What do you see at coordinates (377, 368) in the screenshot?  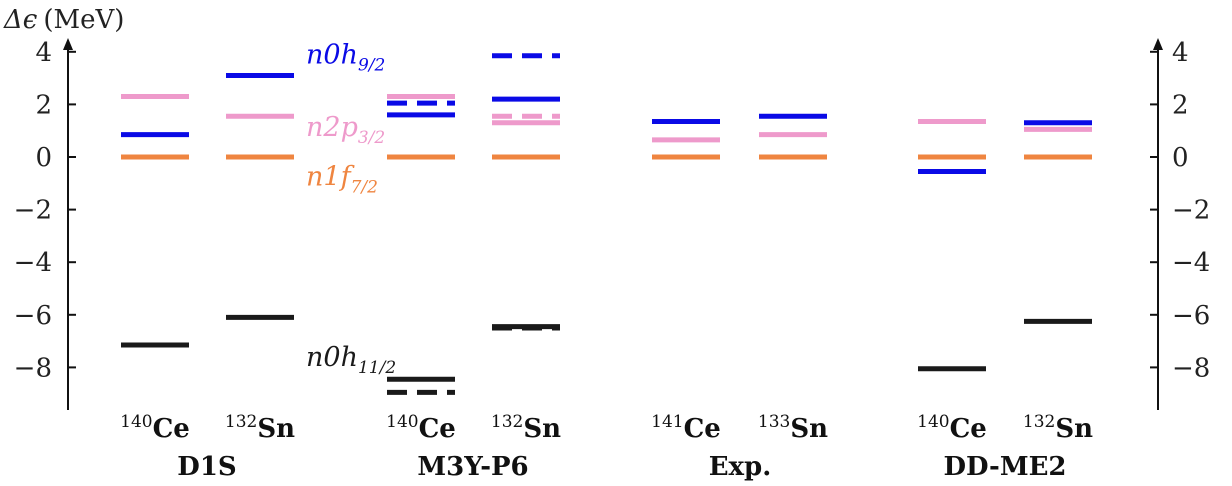 I see `state-label-sub: 11/2` at bounding box center [377, 368].